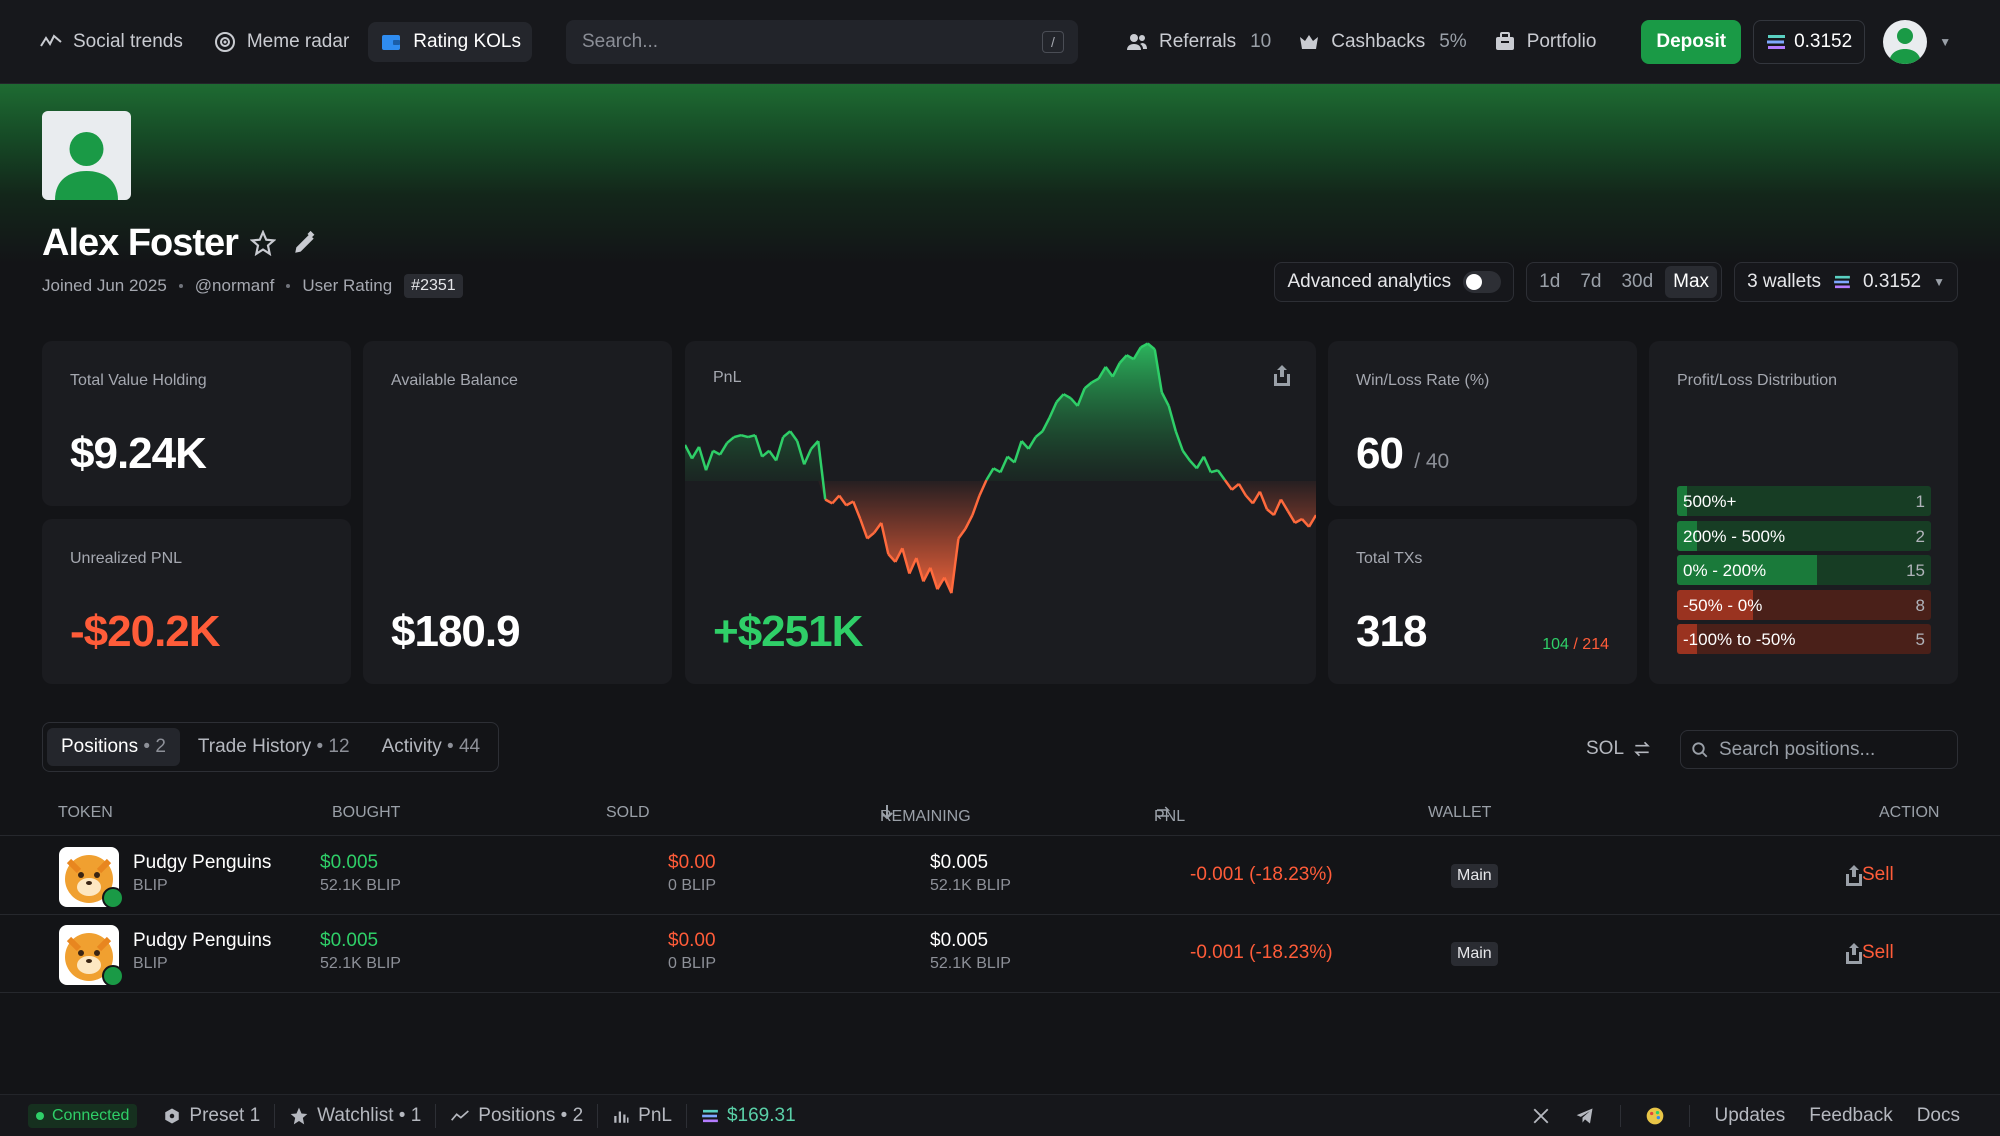  Describe the element at coordinates (366, 812) in the screenshot. I see `col-bought: BOUGHT` at that location.